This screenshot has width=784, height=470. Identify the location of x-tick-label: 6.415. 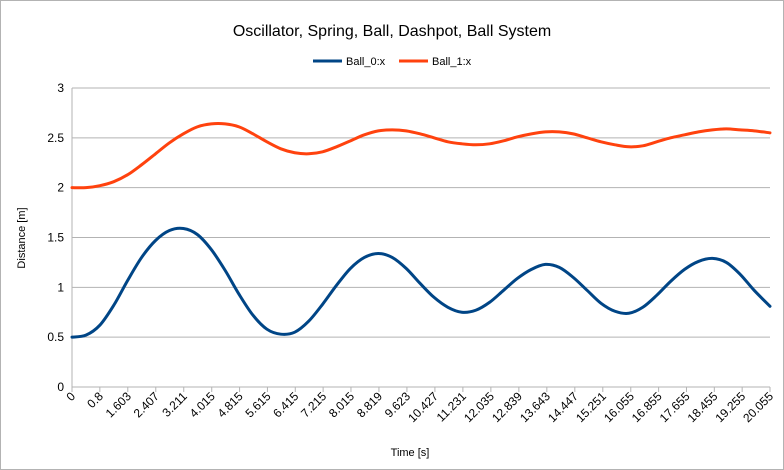
(285, 404).